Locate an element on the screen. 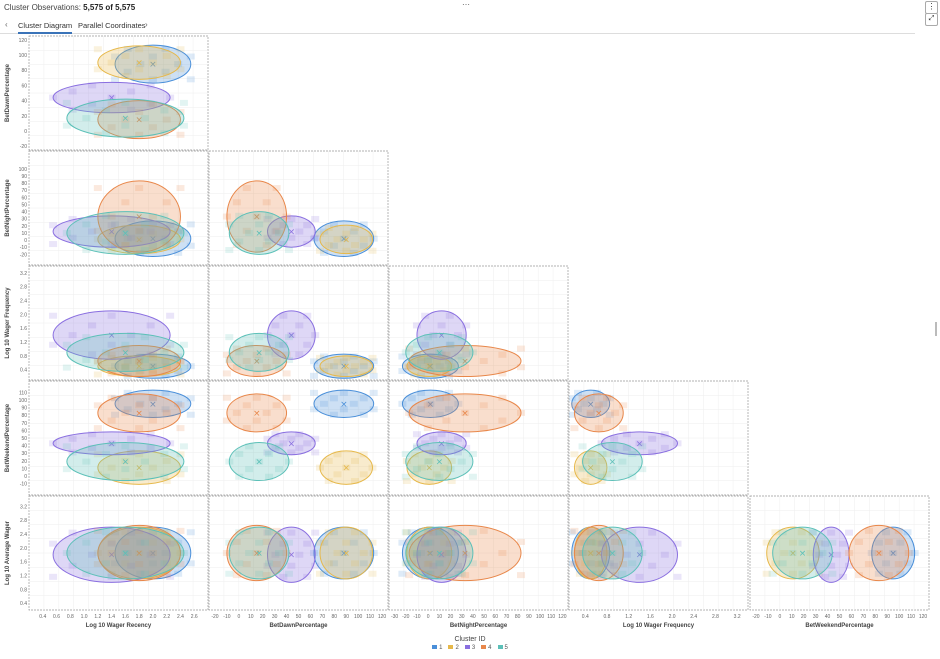  tab-scroll-right-icon: › is located at coordinates (146, 24).